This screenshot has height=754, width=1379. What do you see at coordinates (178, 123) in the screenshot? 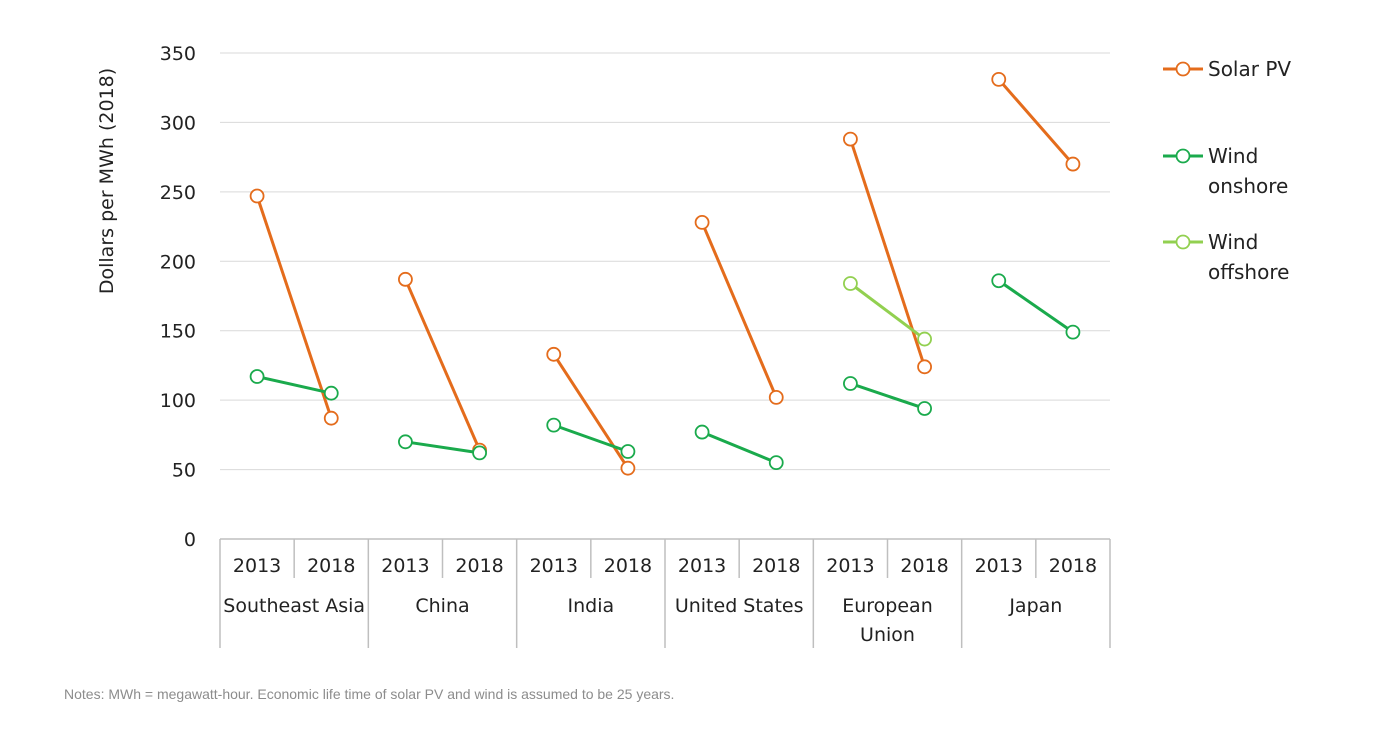
I see `y-tick-label: 300` at bounding box center [178, 123].